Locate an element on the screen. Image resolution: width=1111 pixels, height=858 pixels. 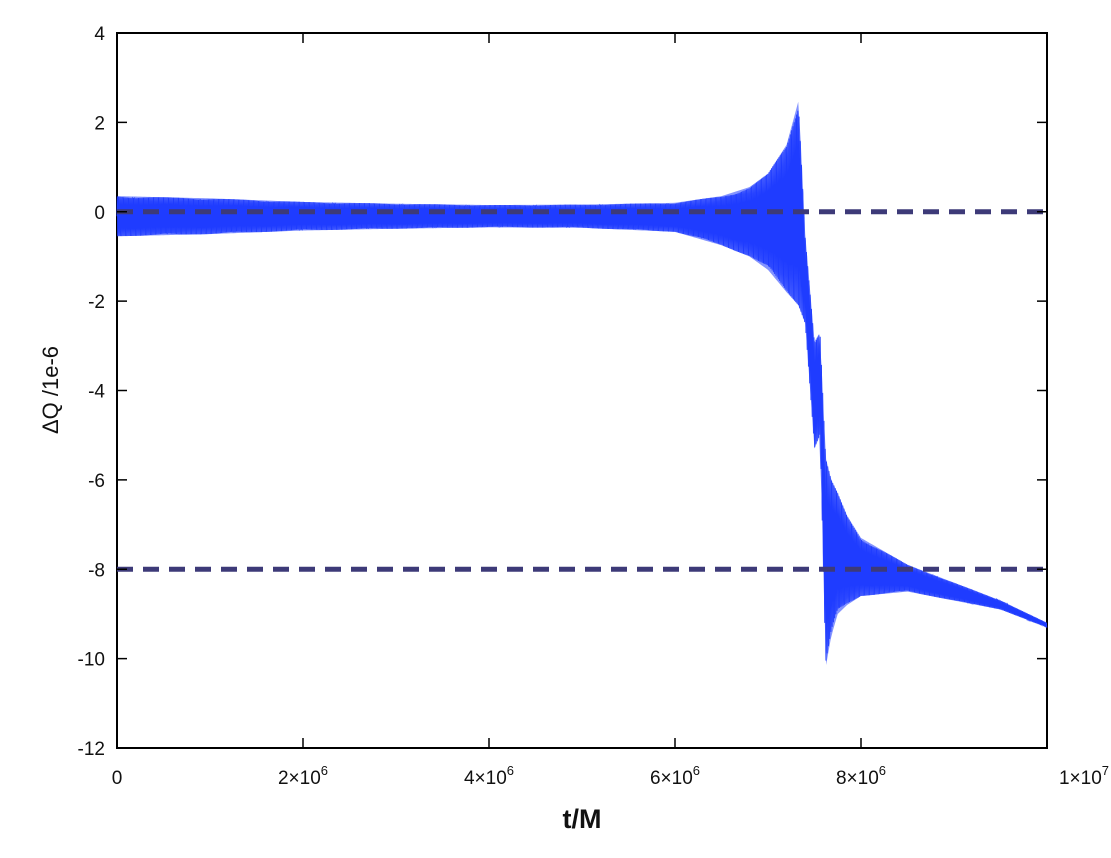
y-tick-label: -2 is located at coordinates (96, 302).